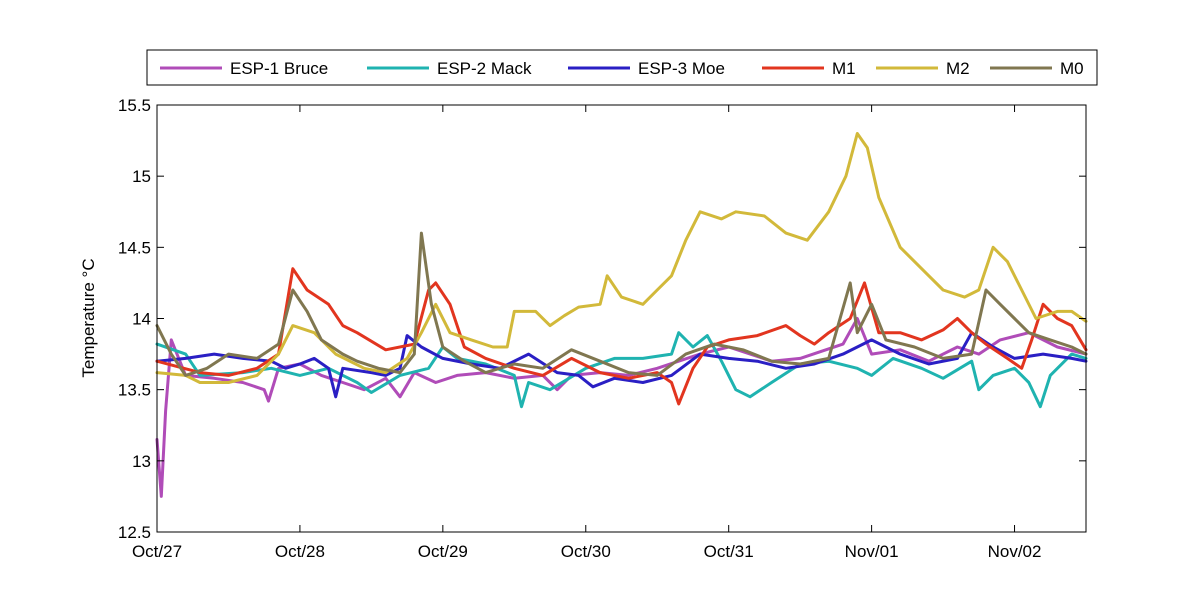  Describe the element at coordinates (157, 551) in the screenshot. I see `x-tick-label: Oct/27` at that location.